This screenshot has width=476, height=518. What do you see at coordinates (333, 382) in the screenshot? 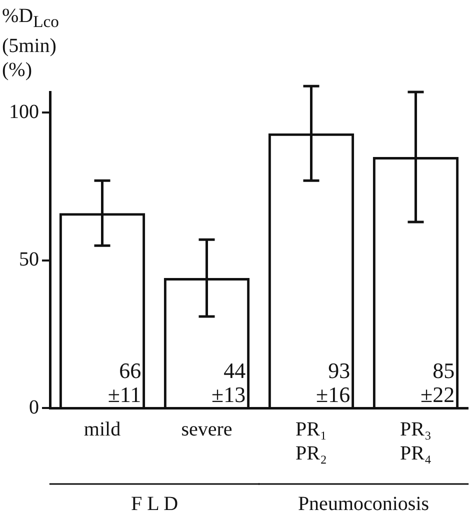
I see `data-label: 93 ±16` at bounding box center [333, 382].